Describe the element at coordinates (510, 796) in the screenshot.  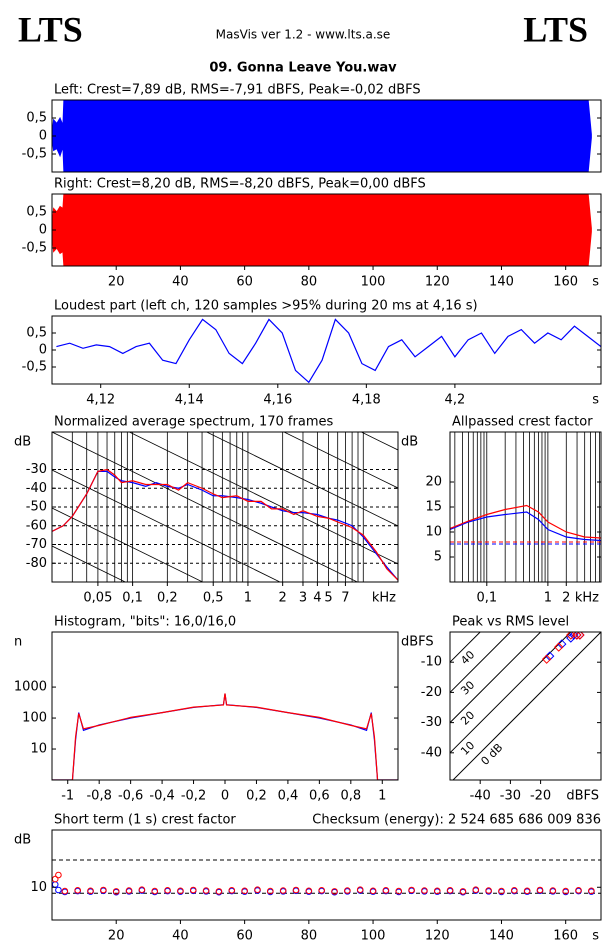
I see `x-tick-label: -30` at that location.